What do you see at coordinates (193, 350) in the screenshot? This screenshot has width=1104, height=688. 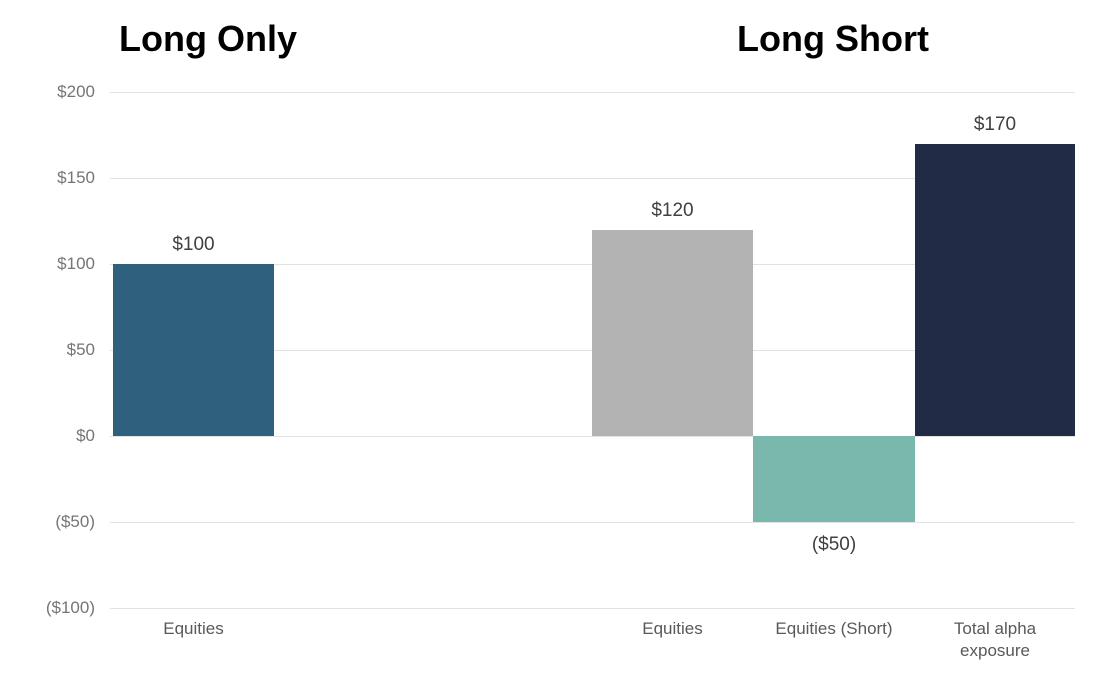 I see `bar-long-only-equities` at bounding box center [193, 350].